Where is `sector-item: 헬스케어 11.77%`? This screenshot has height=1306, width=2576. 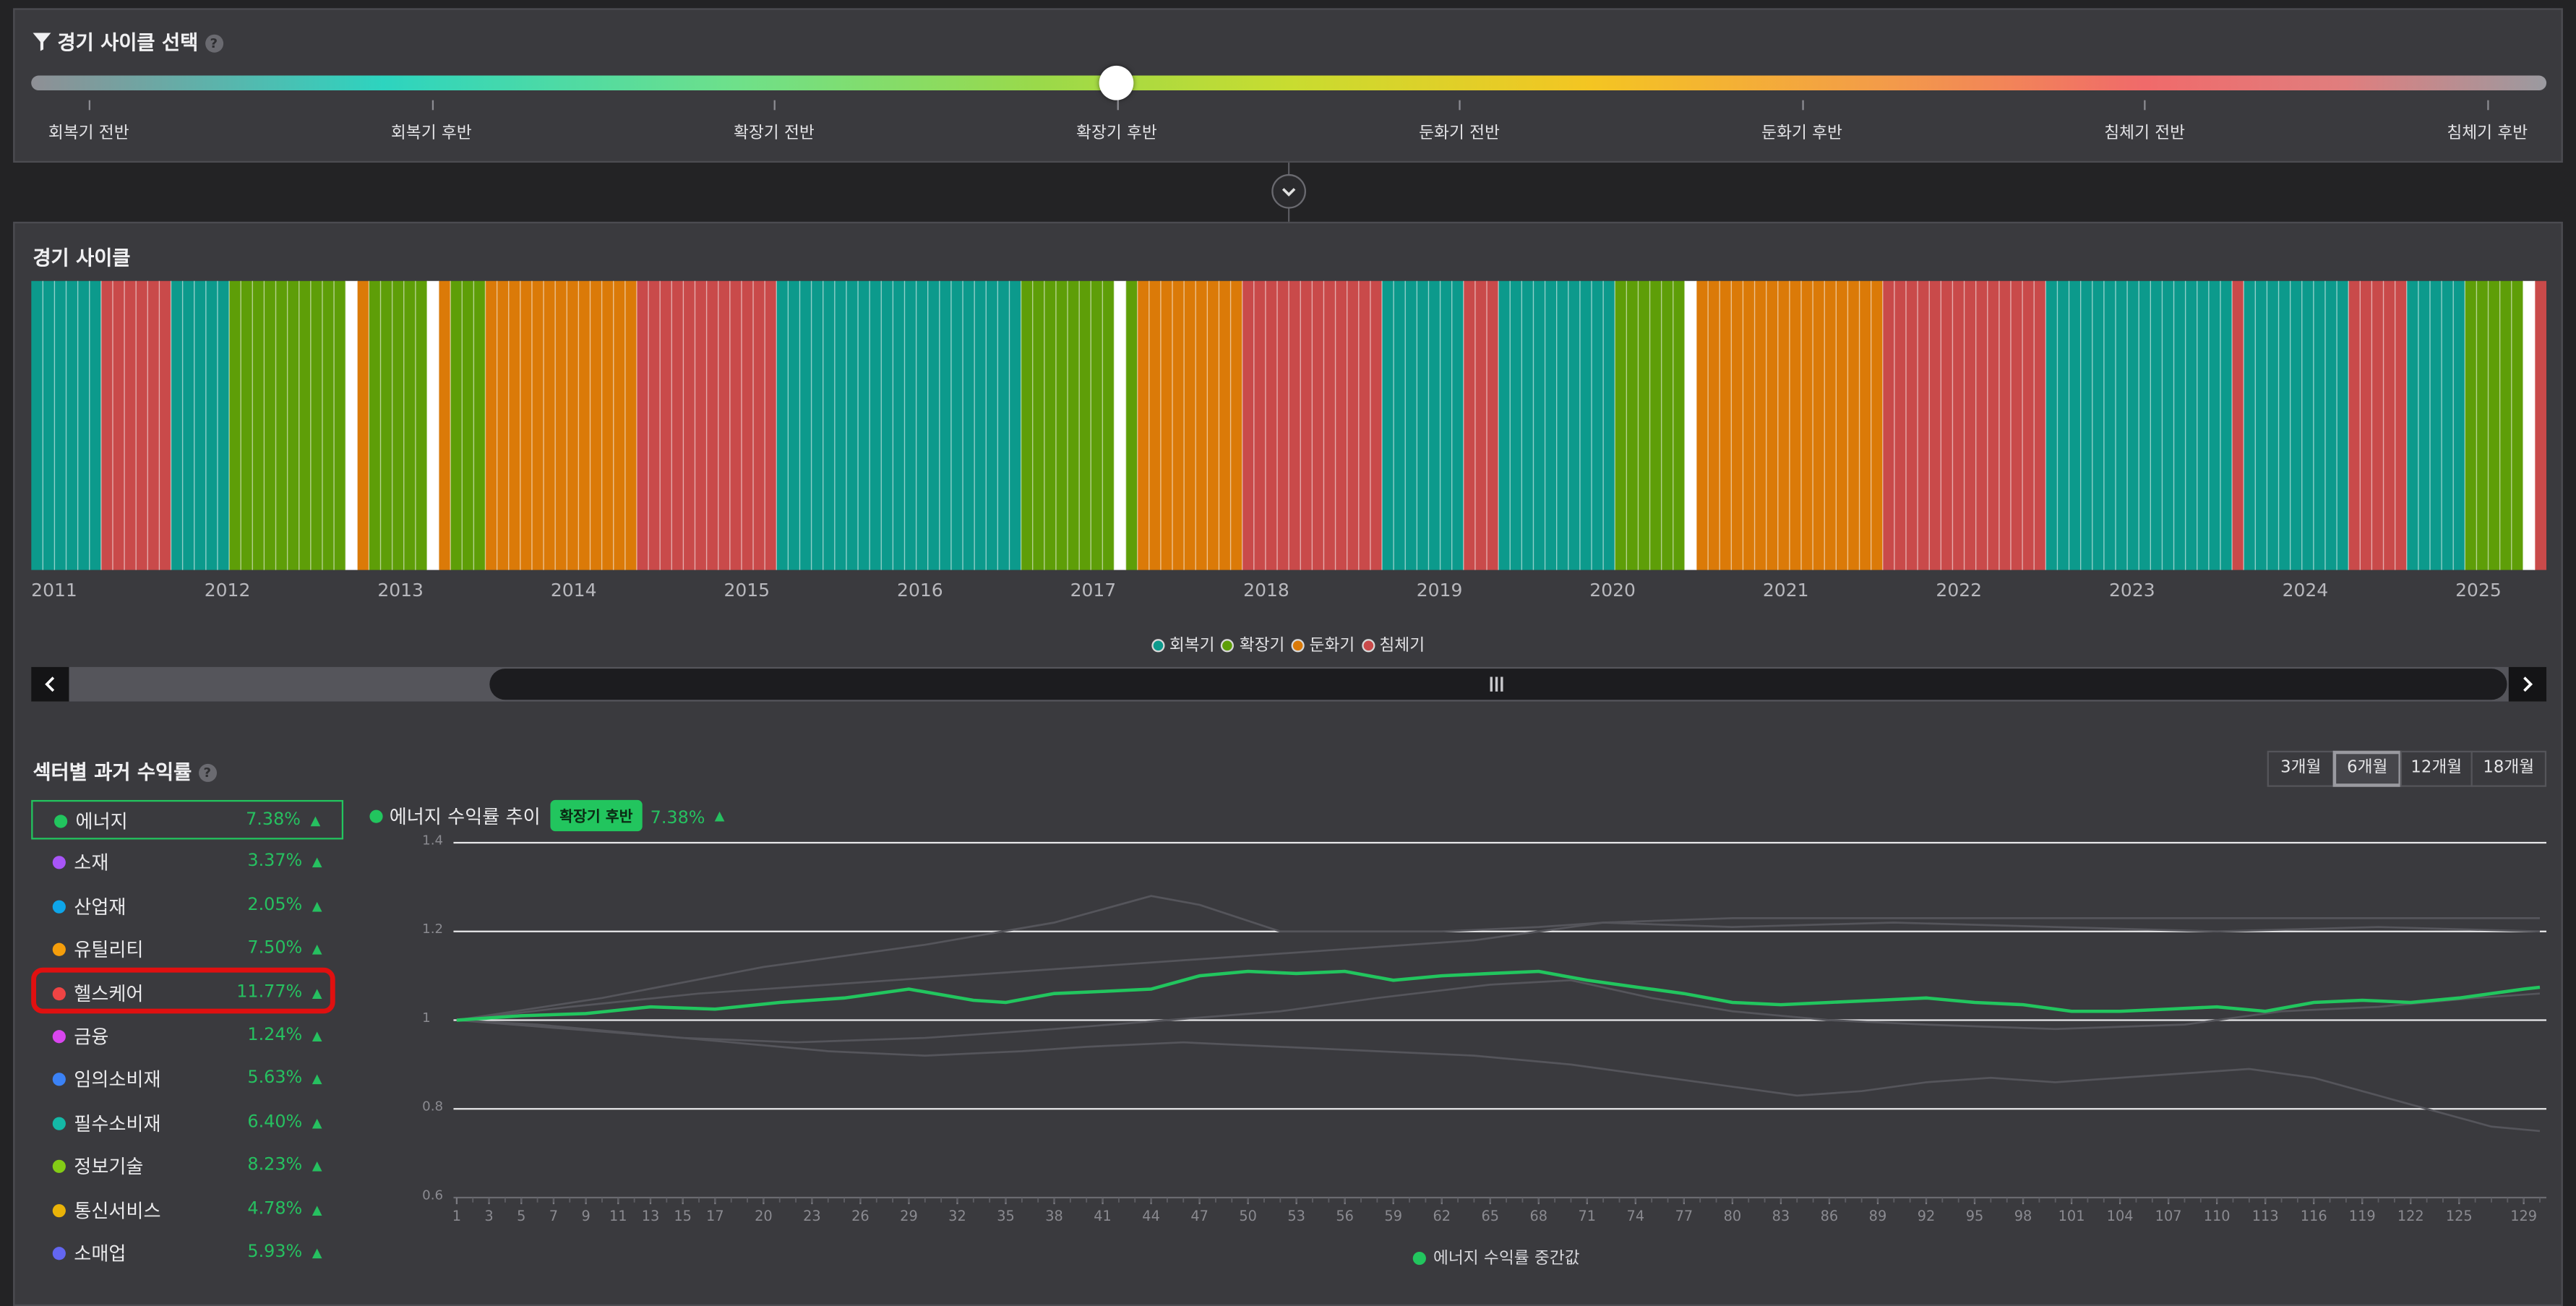
sector-item: 헬스케어 11.77% is located at coordinates (187, 993).